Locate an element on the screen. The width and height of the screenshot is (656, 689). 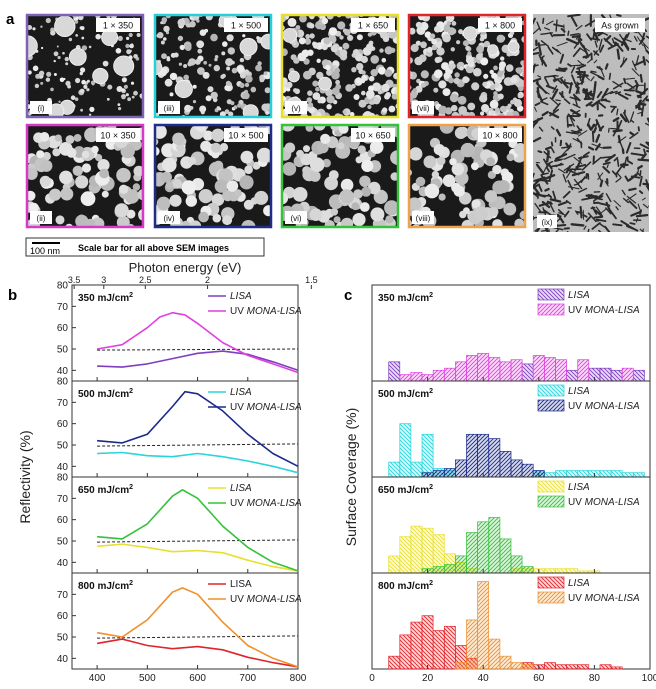
legend-swatch is located at coordinates (551, 294).